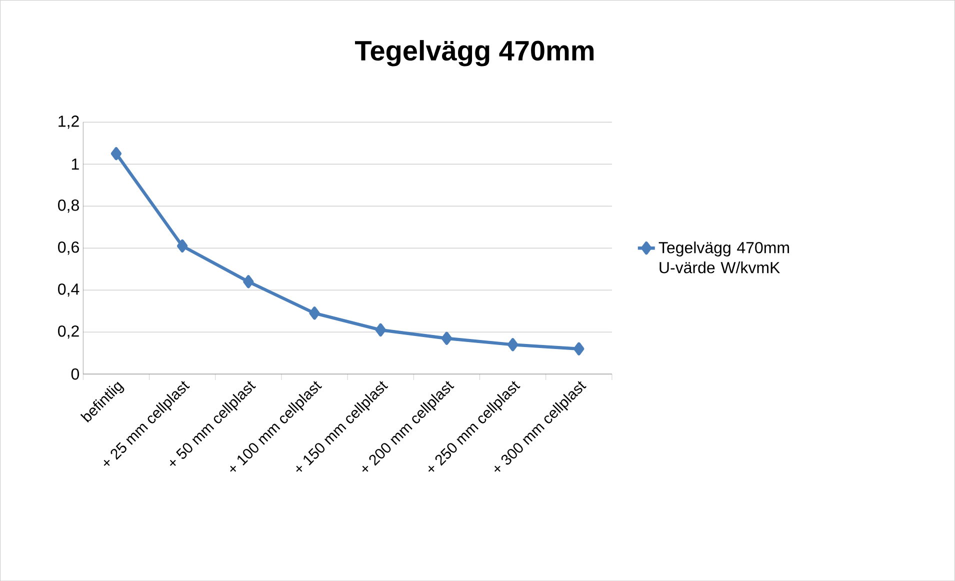  What do you see at coordinates (68, 332) in the screenshot?
I see `y-tick-label: 0,2` at bounding box center [68, 332].